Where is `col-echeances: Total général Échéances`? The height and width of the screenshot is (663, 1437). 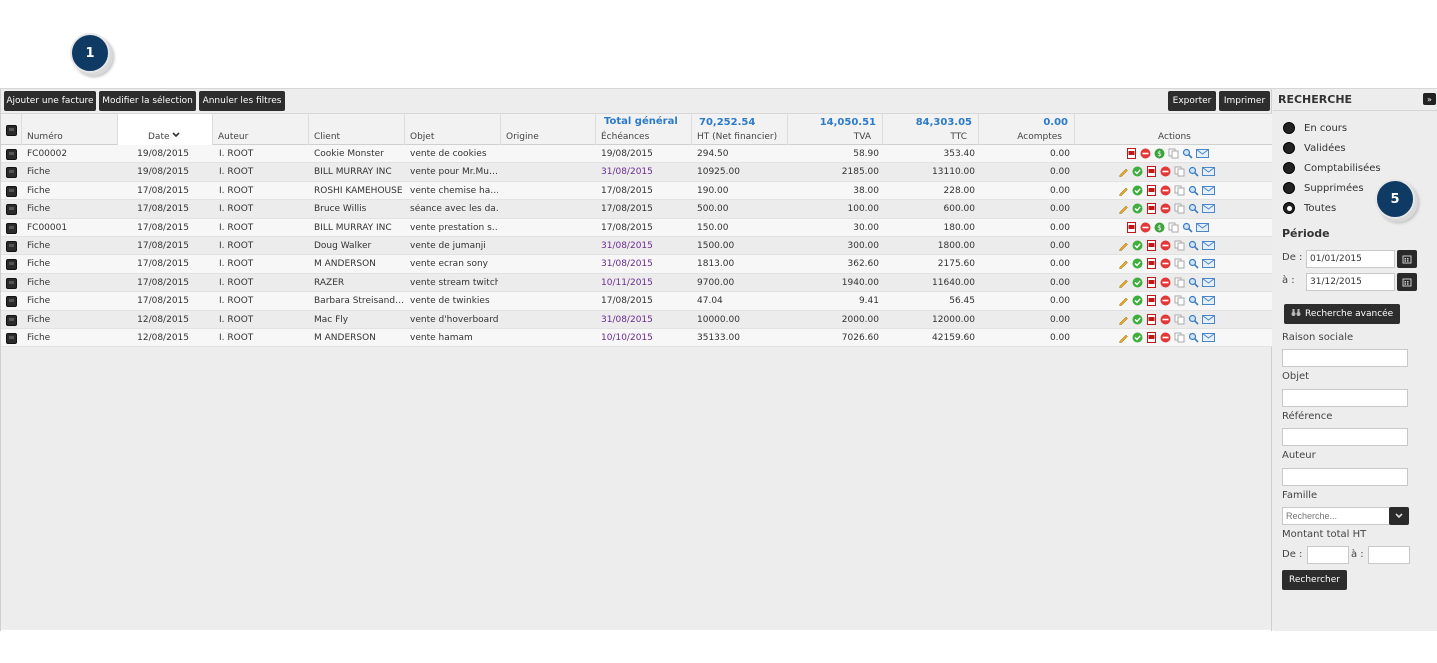
col-echeances: Total général Échéances is located at coordinates (644, 129).